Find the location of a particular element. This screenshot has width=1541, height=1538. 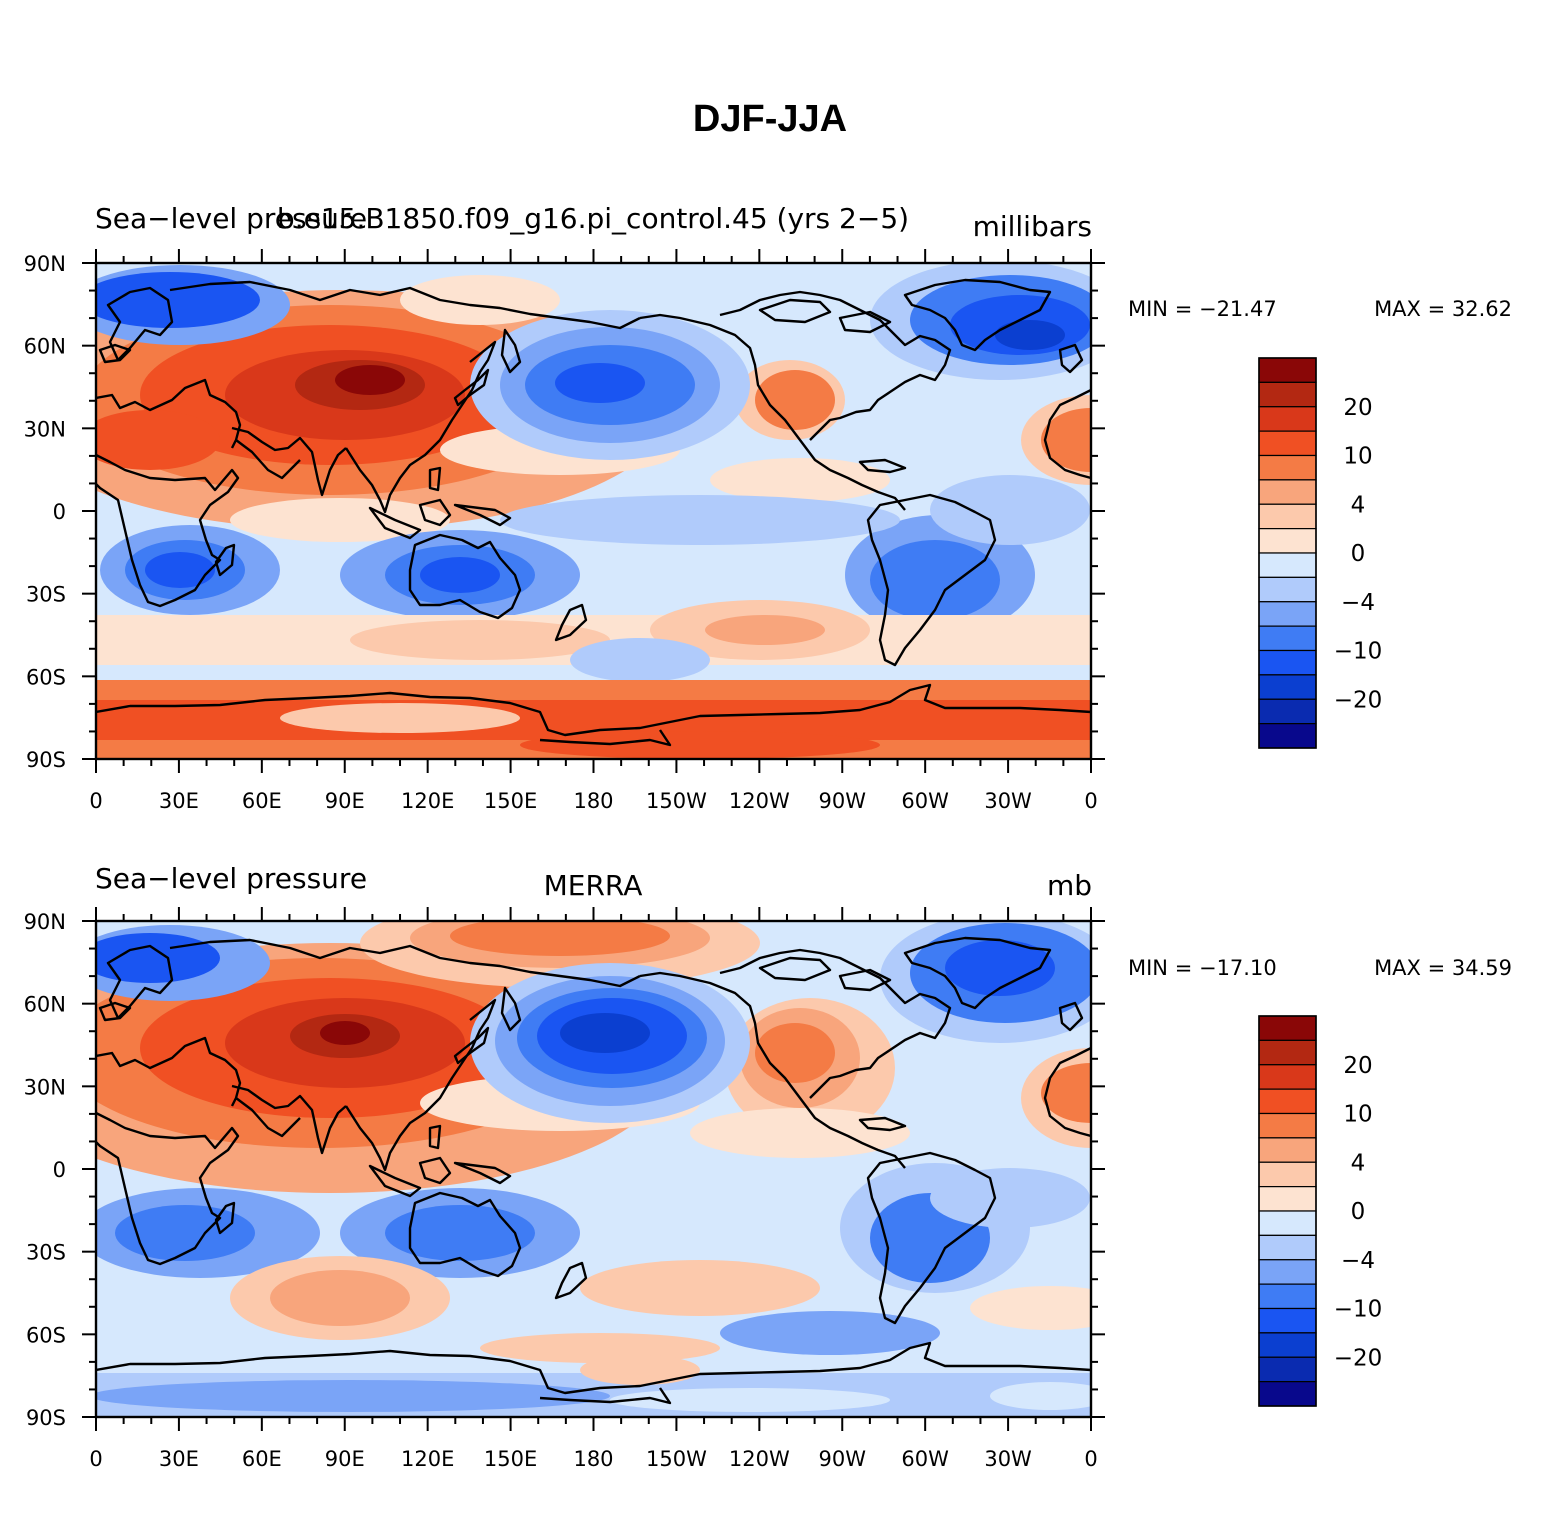

colorbar-model: 20 10 4 0 −4 −10 −20 is located at coordinates (1320, 553).